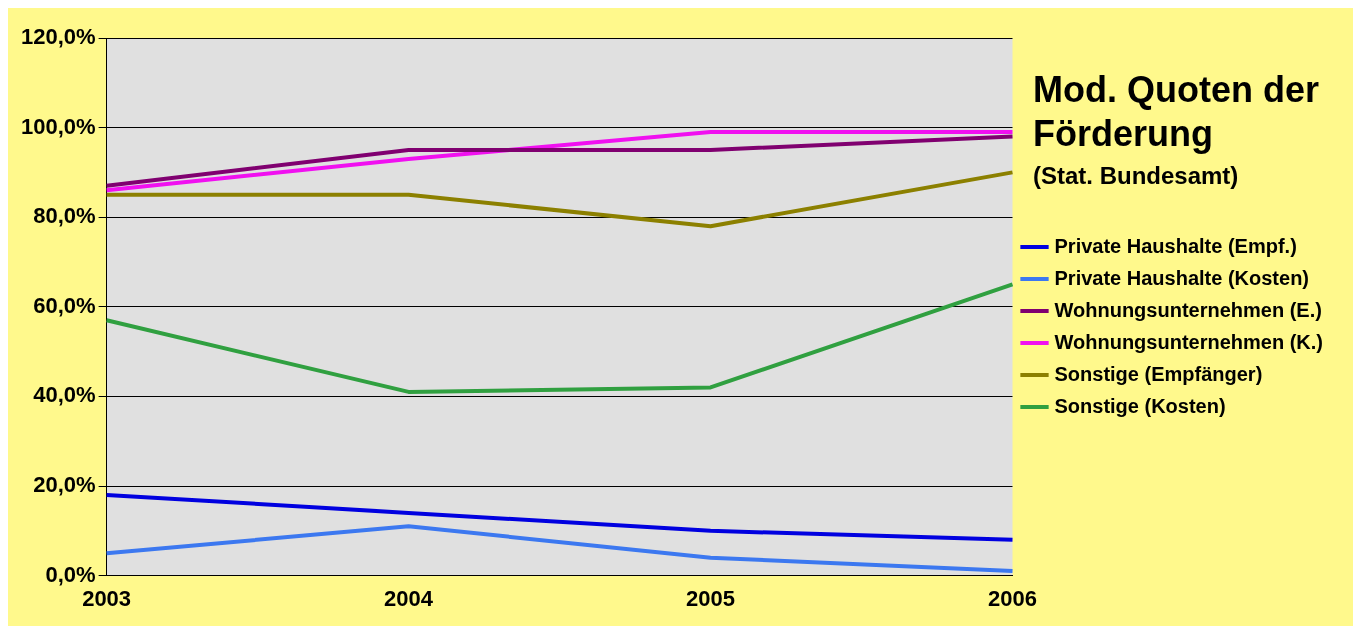 This screenshot has width=1361, height=634. What do you see at coordinates (1188, 341) in the screenshot?
I see `legend-label: Wohnungsunternehmen (K.)` at bounding box center [1188, 341].